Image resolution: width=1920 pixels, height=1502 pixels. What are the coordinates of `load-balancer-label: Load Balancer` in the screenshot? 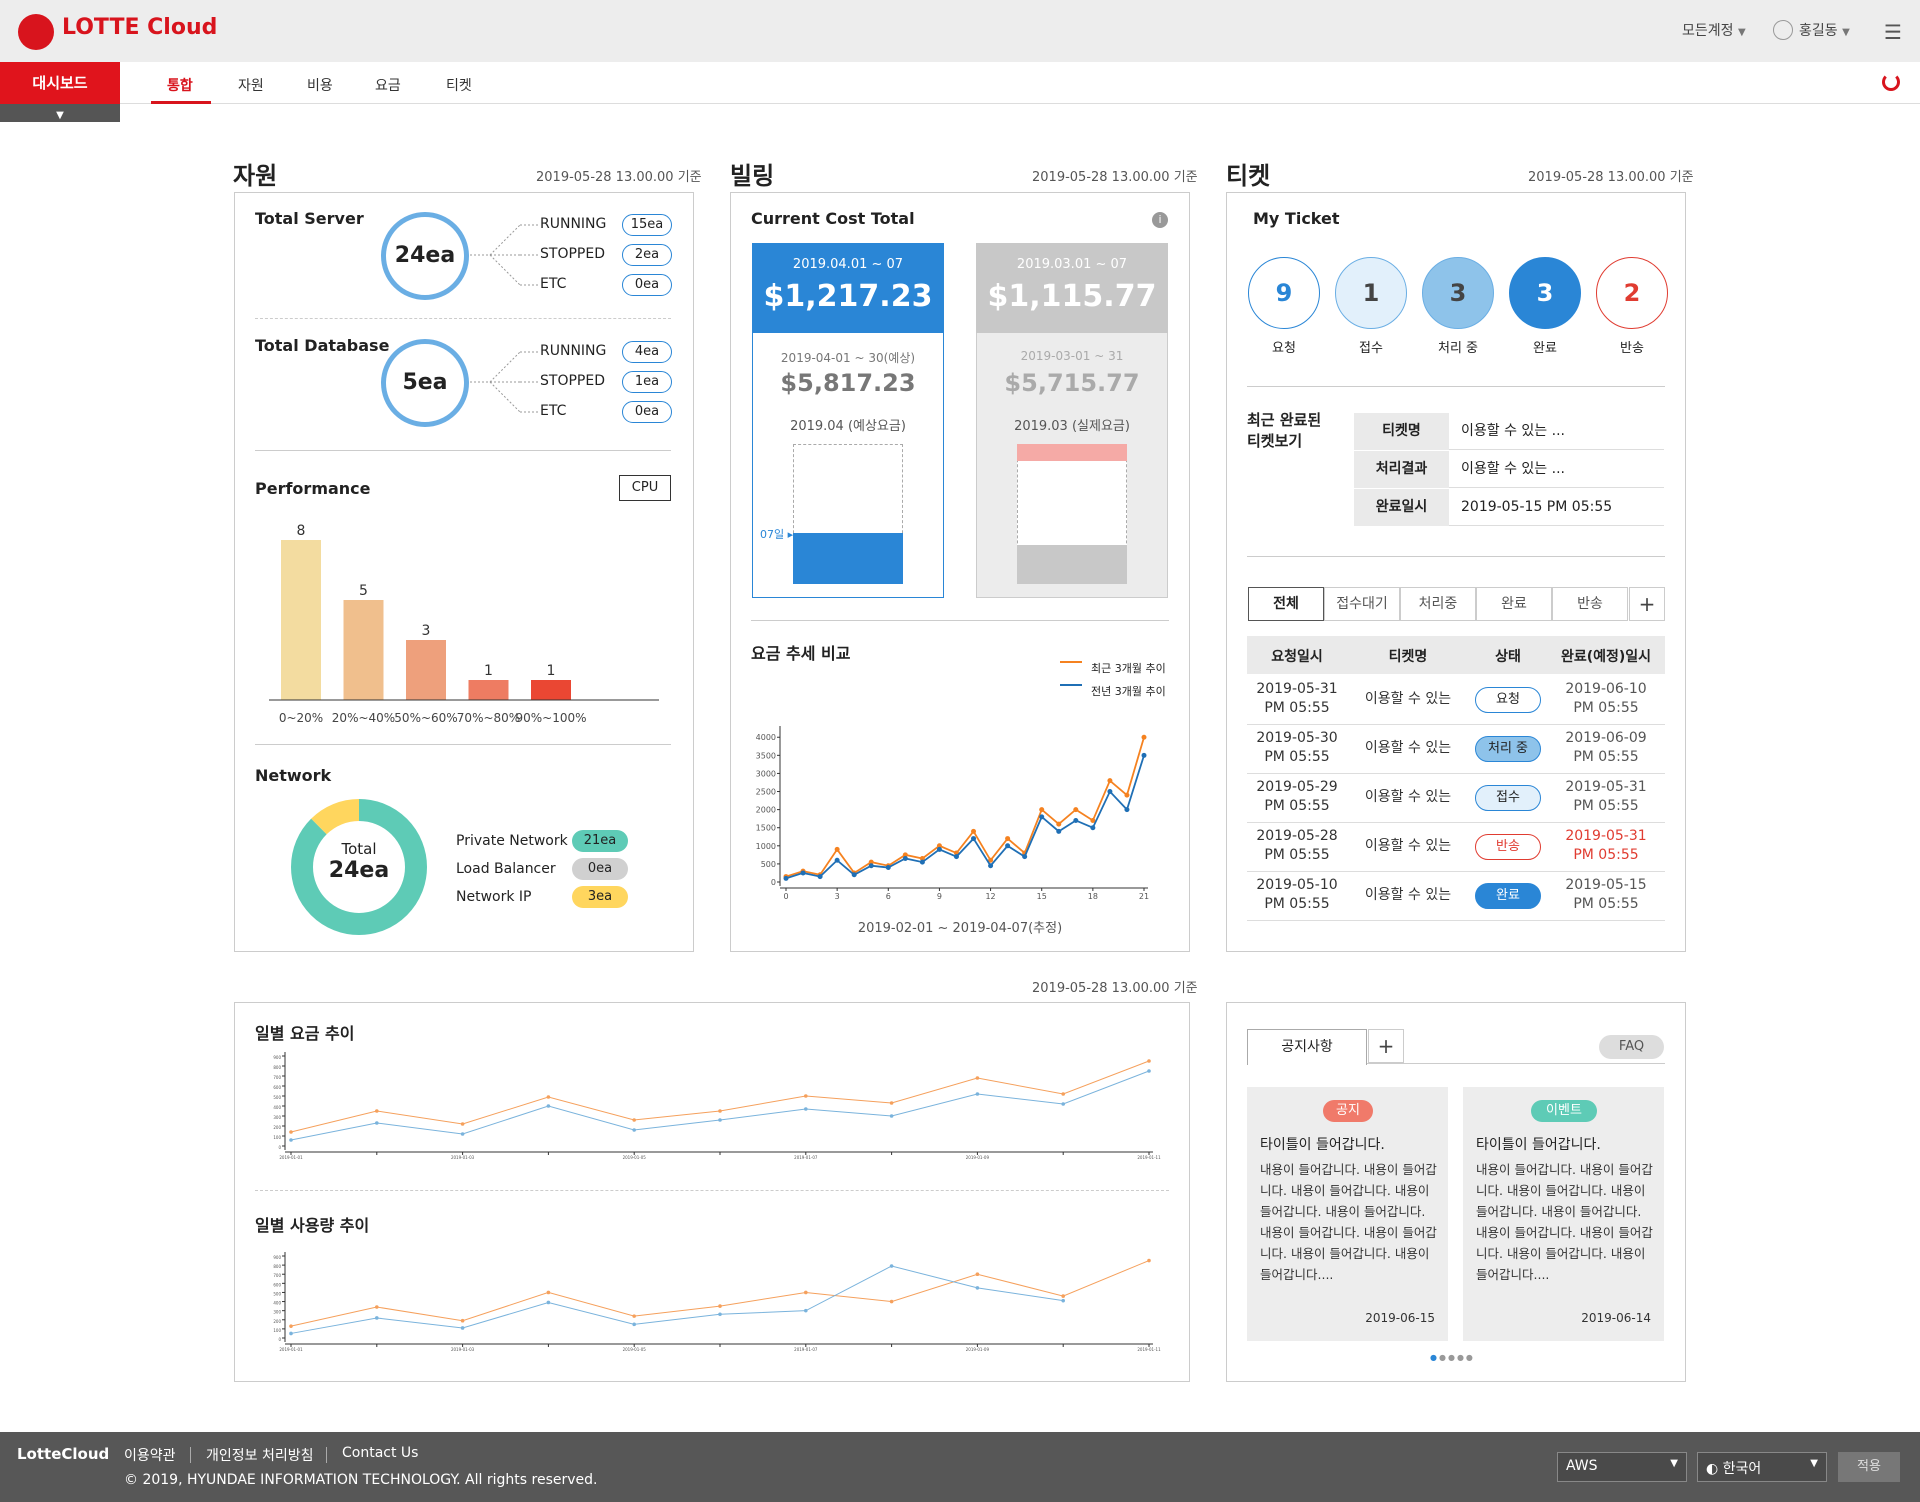 It's located at (506, 869).